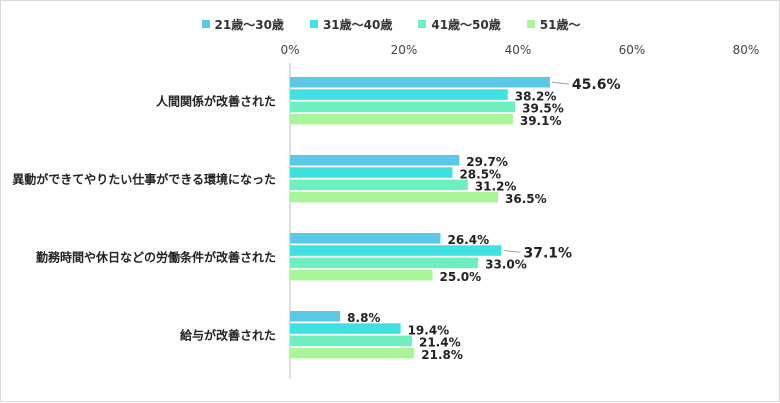  I want to click on value-label: 8.8%, so click(363, 318).